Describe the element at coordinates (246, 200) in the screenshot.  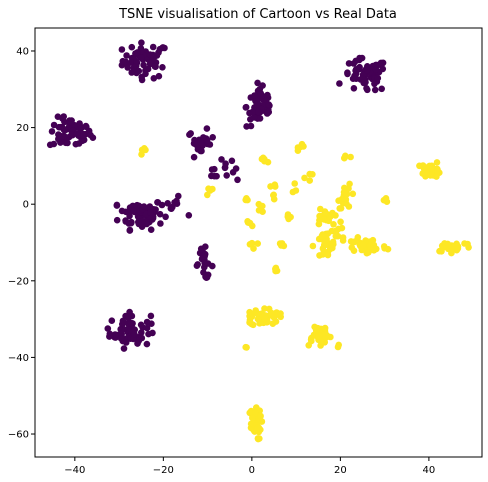
I see `data-point-class1-cluster19` at that location.